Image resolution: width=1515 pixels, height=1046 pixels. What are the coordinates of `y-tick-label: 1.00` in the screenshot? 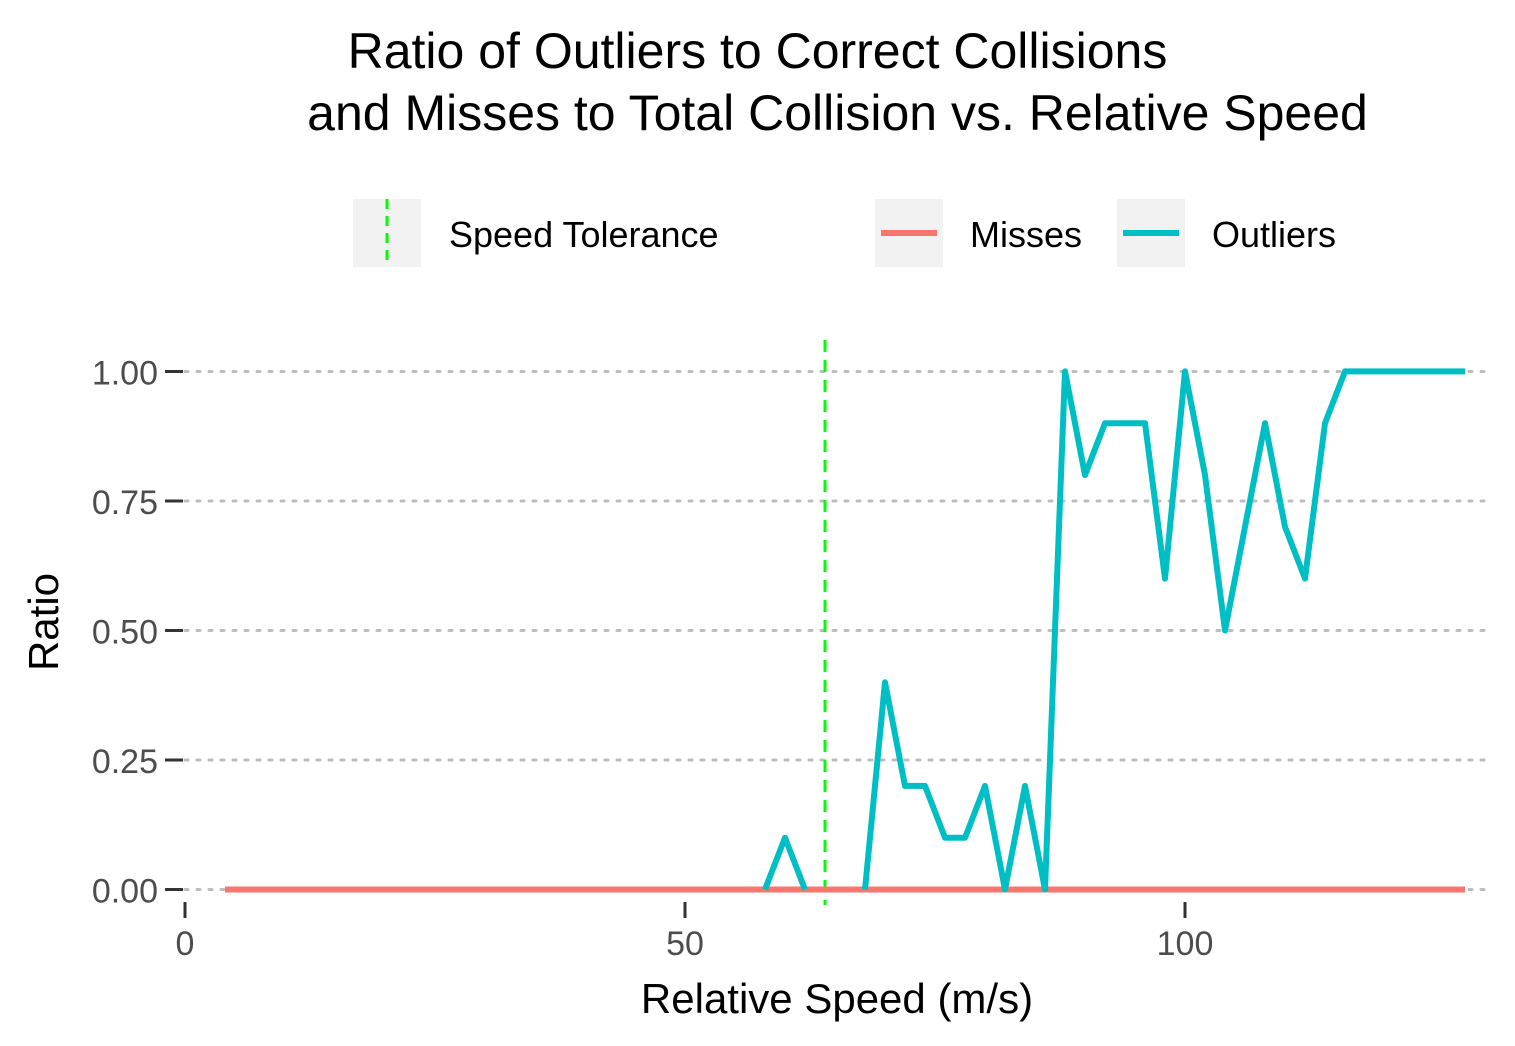 It's located at (125, 373).